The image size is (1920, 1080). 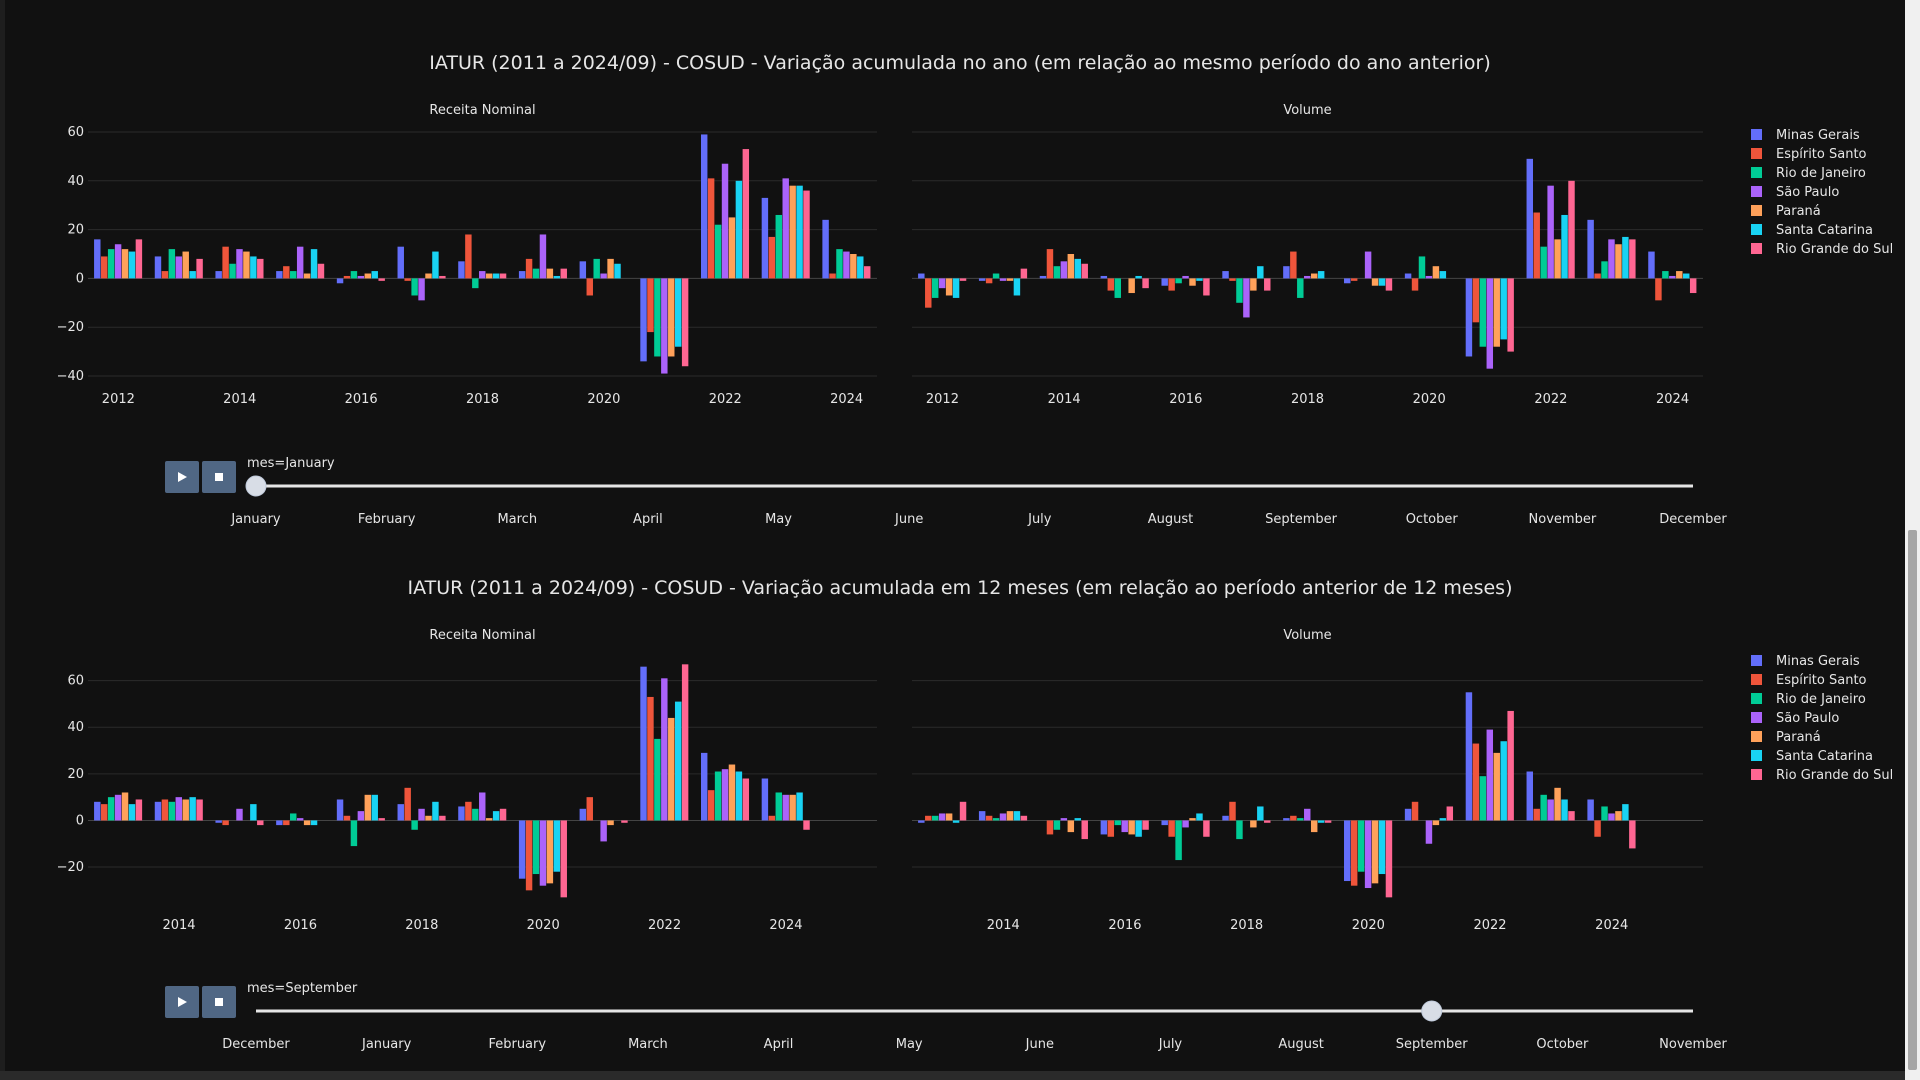 I want to click on y-tick-label: 0, so click(x=80, y=820).